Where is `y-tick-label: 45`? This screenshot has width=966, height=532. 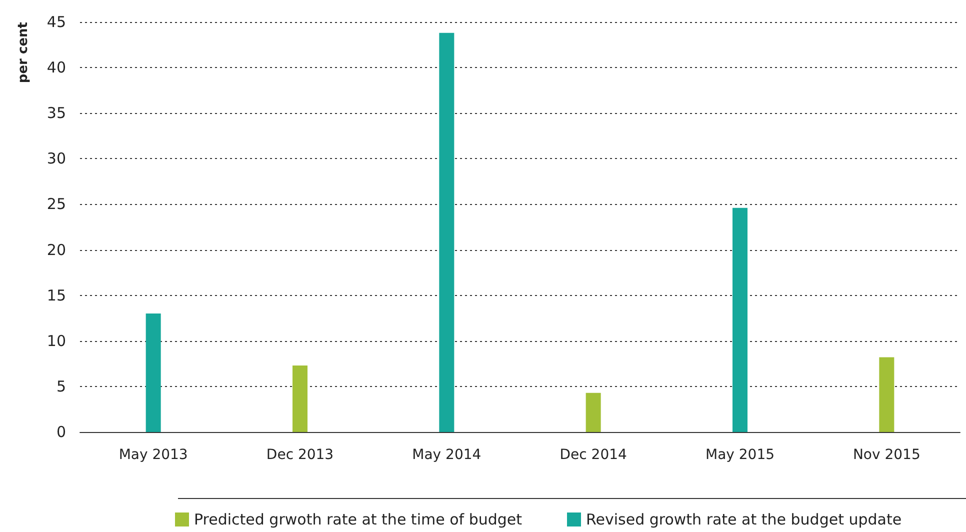
y-tick-label: 45 is located at coordinates (56, 22).